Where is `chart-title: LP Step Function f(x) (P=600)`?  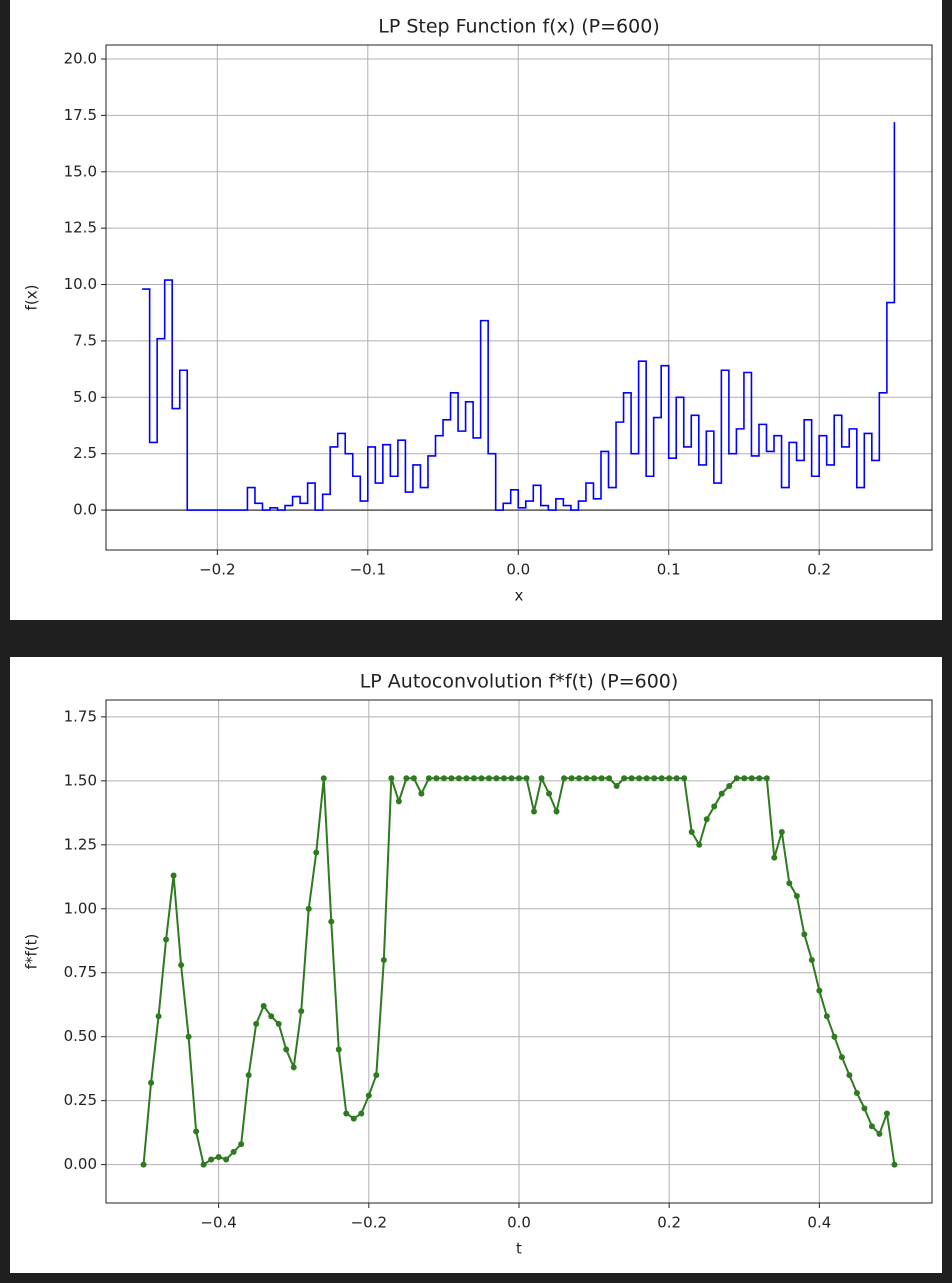 chart-title: LP Step Function f(x) (P=600) is located at coordinates (519, 27).